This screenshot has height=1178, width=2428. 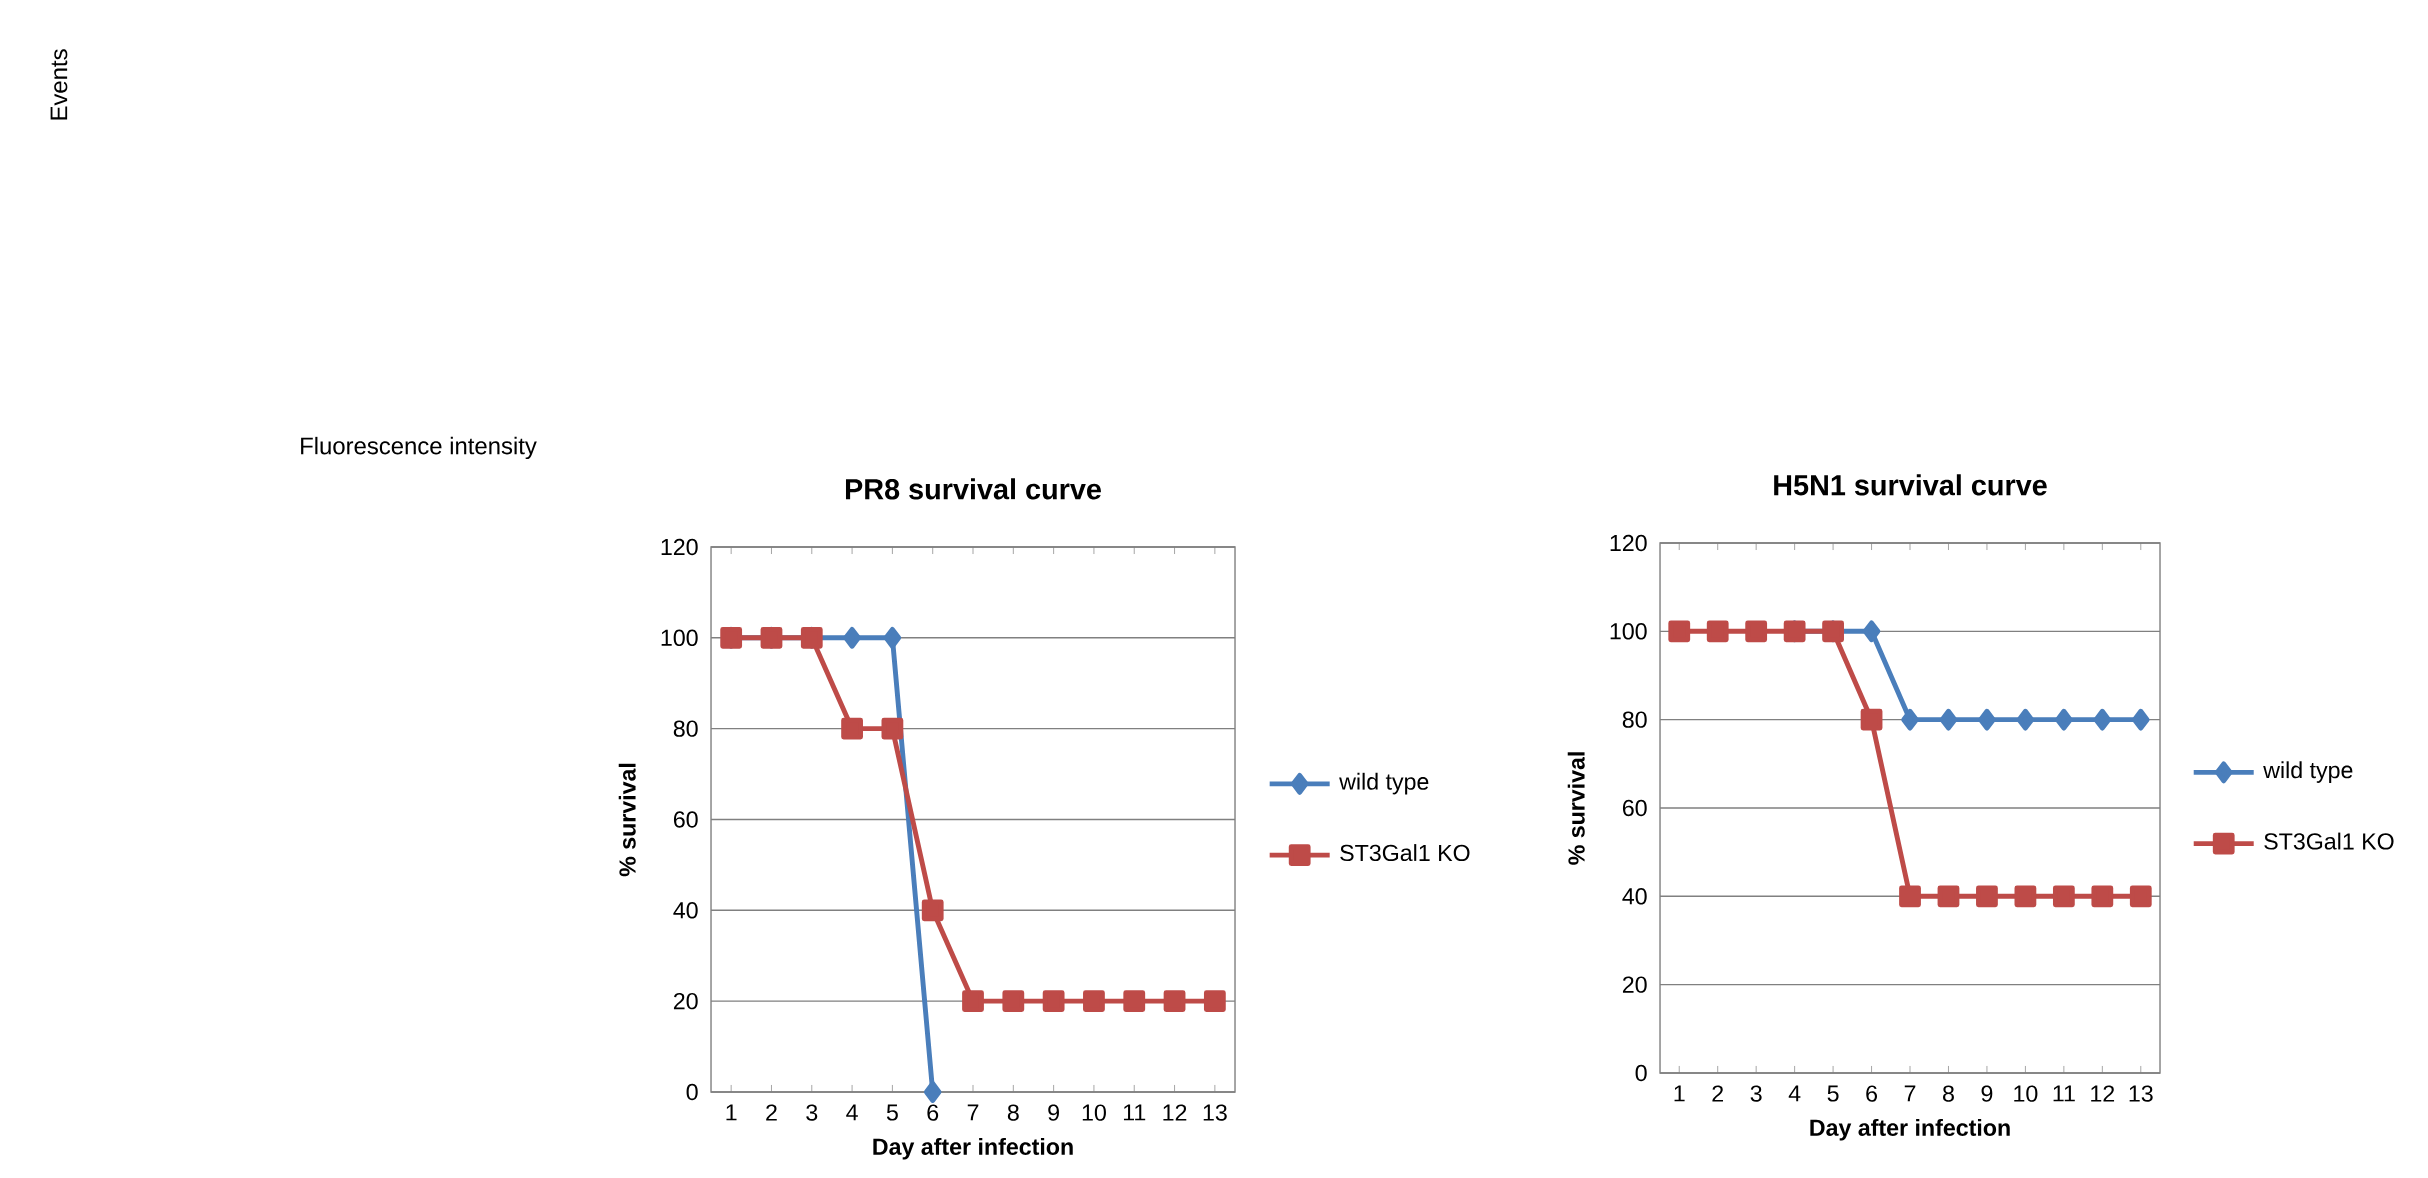 I want to click on text: Fluorescence intensity, so click(x=419, y=448).